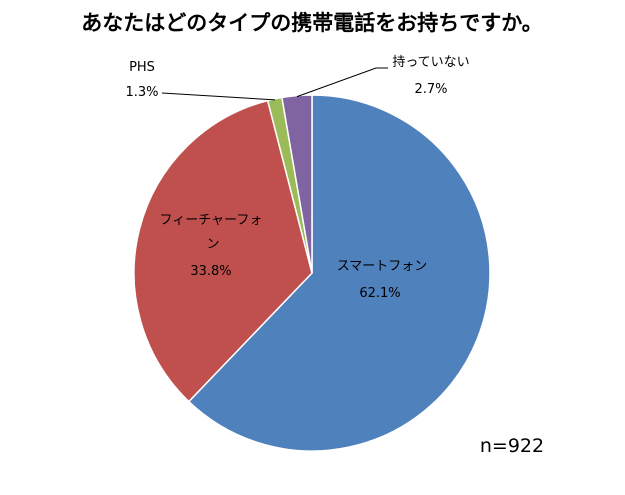 Image resolution: width=625 pixels, height=495 pixels. What do you see at coordinates (379, 293) in the screenshot?
I see `slice-value-smartphone: 62.1%` at bounding box center [379, 293].